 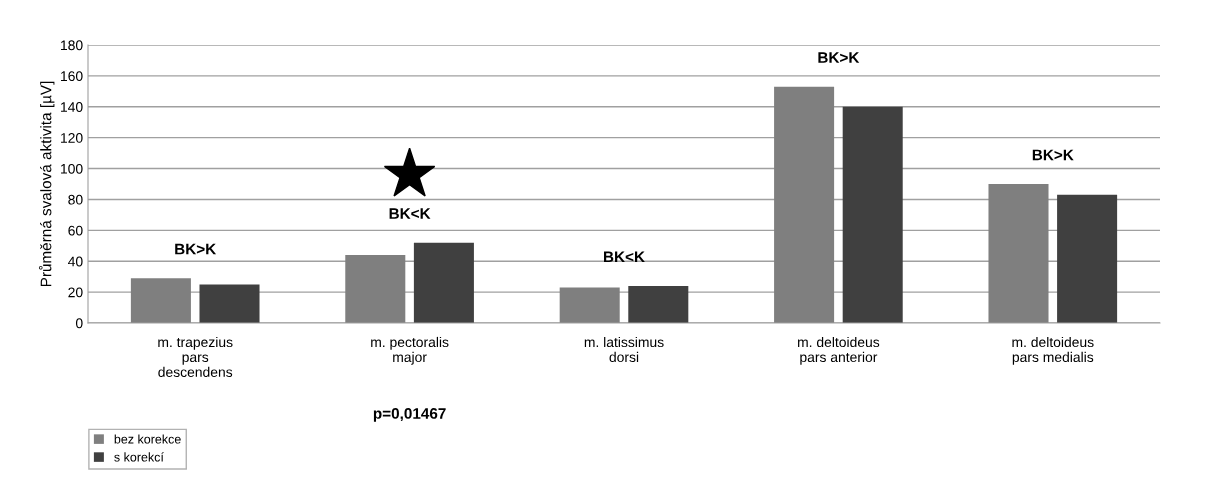 What do you see at coordinates (72, 107) in the screenshot?
I see `y-tick-label: 140` at bounding box center [72, 107].